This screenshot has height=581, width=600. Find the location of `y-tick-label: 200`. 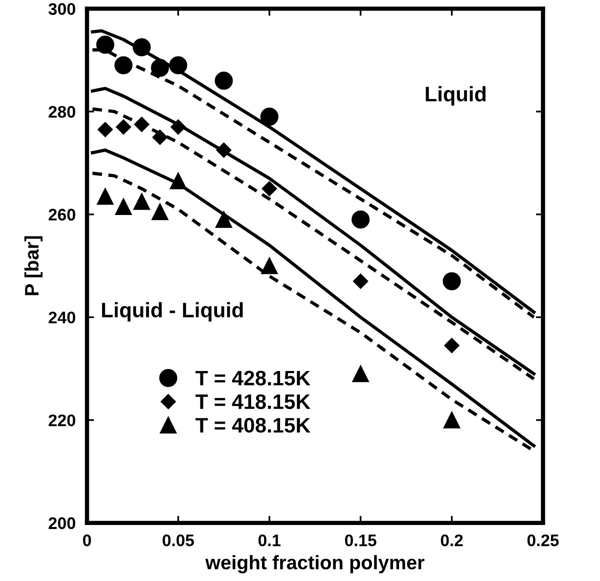

y-tick-label: 200 is located at coordinates (62, 523).